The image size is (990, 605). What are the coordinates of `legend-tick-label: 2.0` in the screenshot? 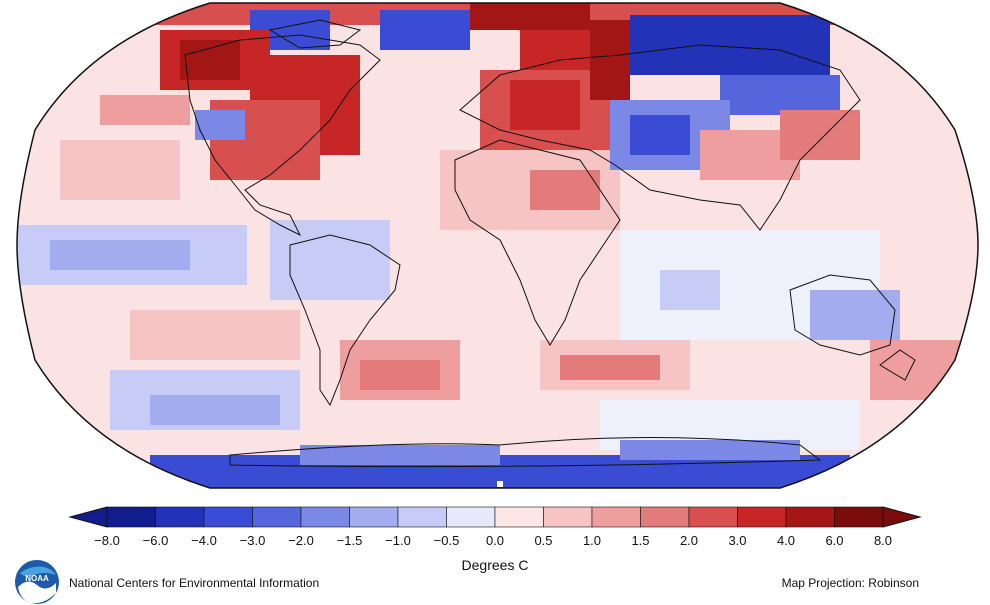 It's located at (689, 540).